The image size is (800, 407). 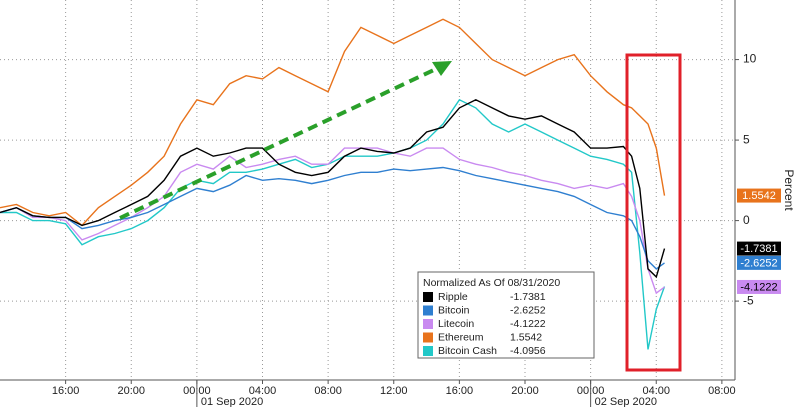 What do you see at coordinates (789, 190) in the screenshot?
I see `y-axis-label: Percent` at bounding box center [789, 190].